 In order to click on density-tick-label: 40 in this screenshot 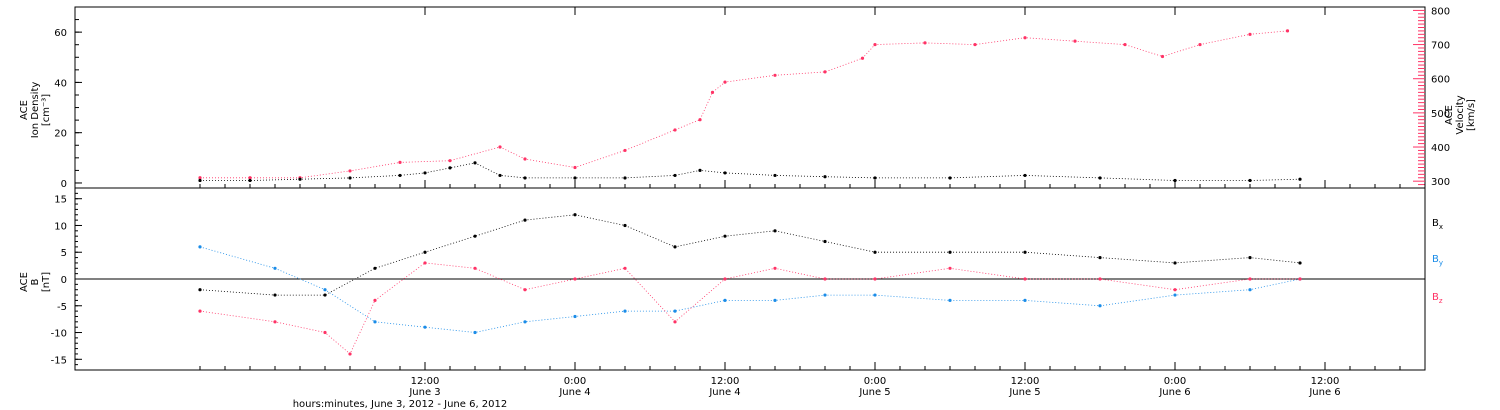, I will do `click(60, 83)`.